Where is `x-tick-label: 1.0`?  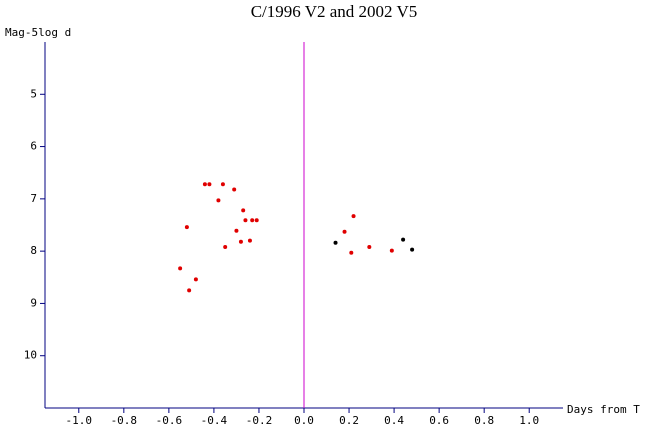 x-tick-label: 1.0 is located at coordinates (529, 420).